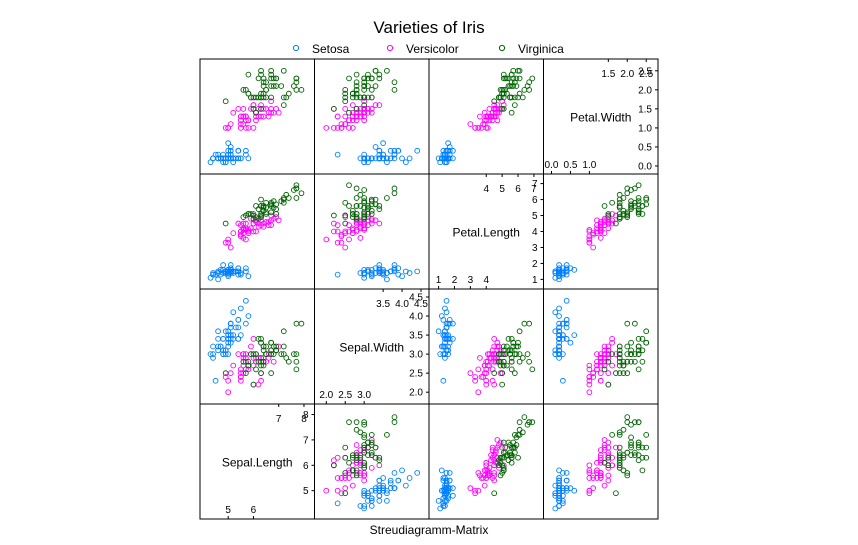 Image resolution: width=858 pixels, height=545 pixels. I want to click on diag-tick-label-high: 2.0, so click(627, 74).